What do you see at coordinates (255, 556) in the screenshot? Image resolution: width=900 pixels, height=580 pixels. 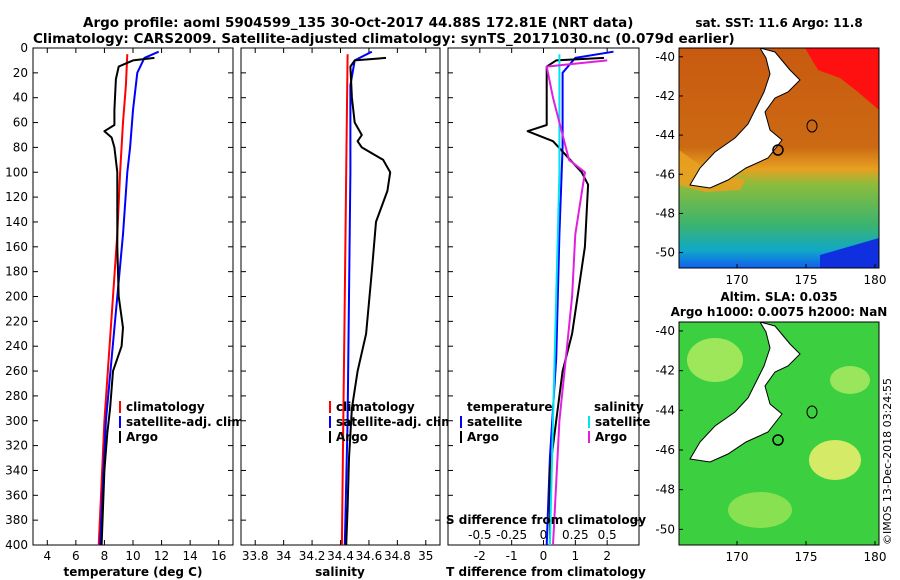 I see `x-tick-label: 33.8` at bounding box center [255, 556].